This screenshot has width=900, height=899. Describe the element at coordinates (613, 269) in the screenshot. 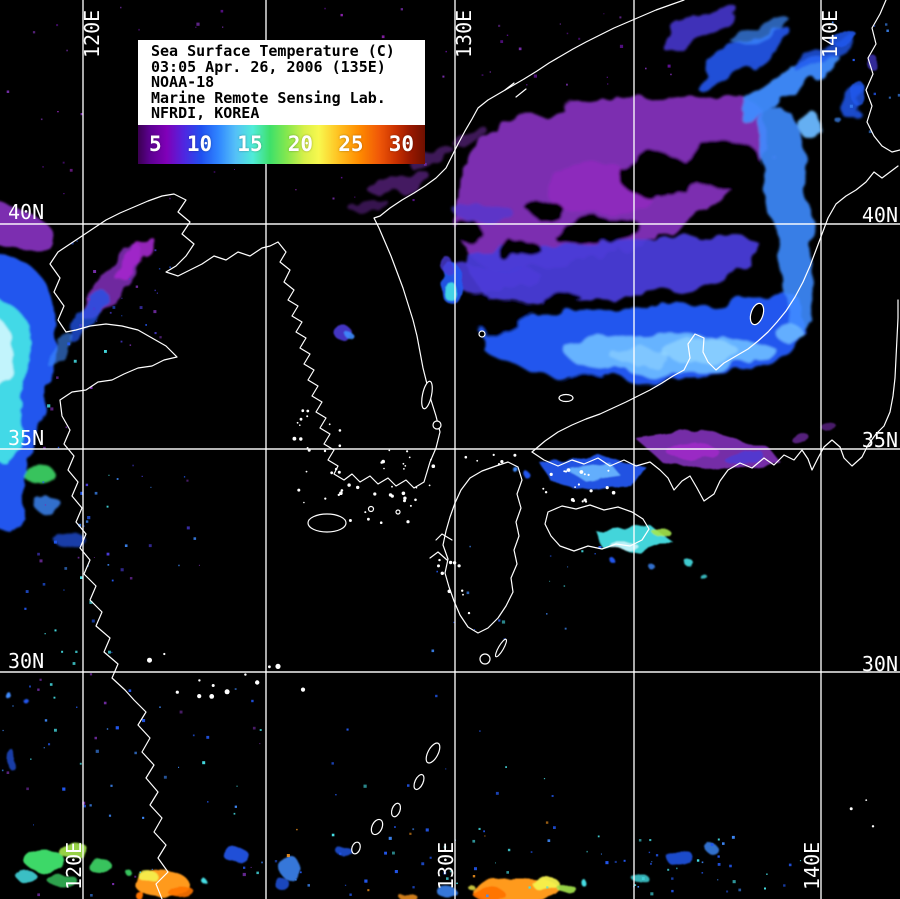

I see `sst-violet-band` at that location.